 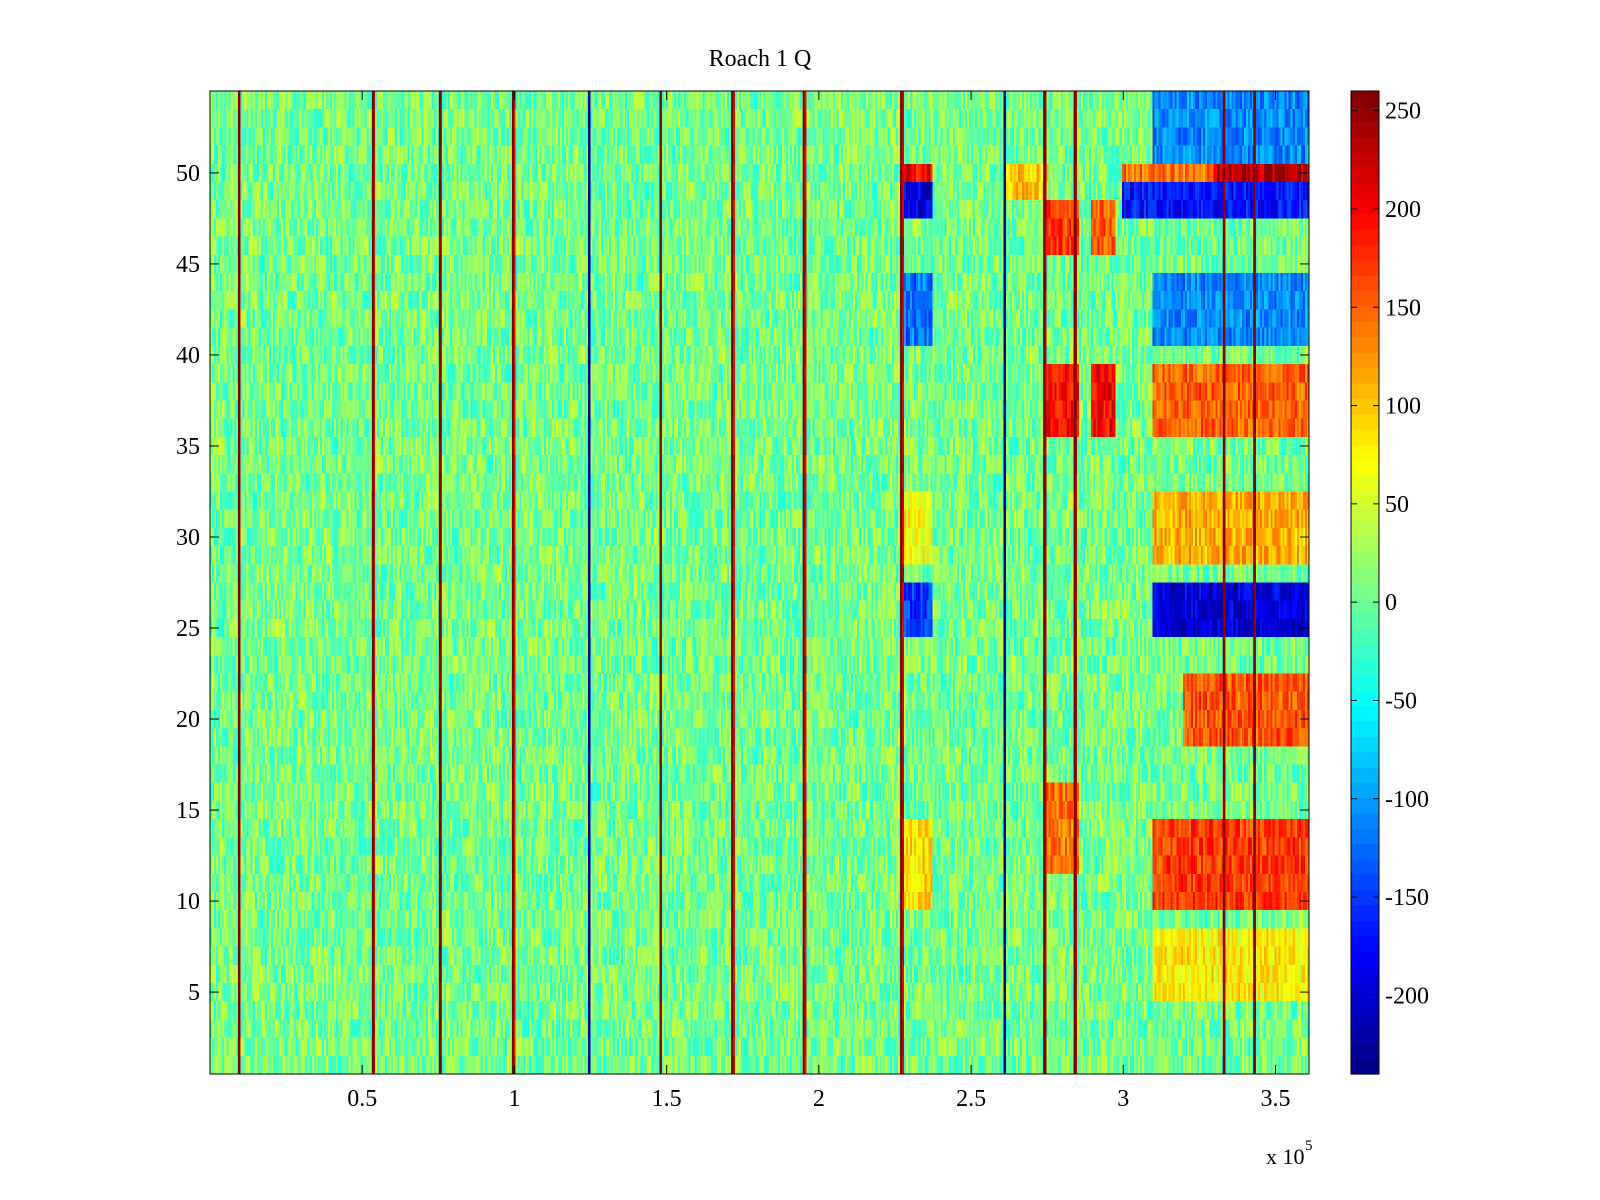 What do you see at coordinates (514, 1099) in the screenshot?
I see `x-tick-label: 1` at bounding box center [514, 1099].